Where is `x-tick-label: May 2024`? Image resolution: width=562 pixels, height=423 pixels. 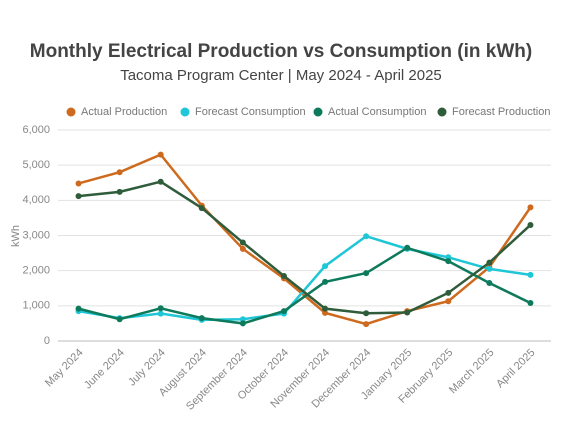
x-tick-label: May 2024 is located at coordinates (64, 368).